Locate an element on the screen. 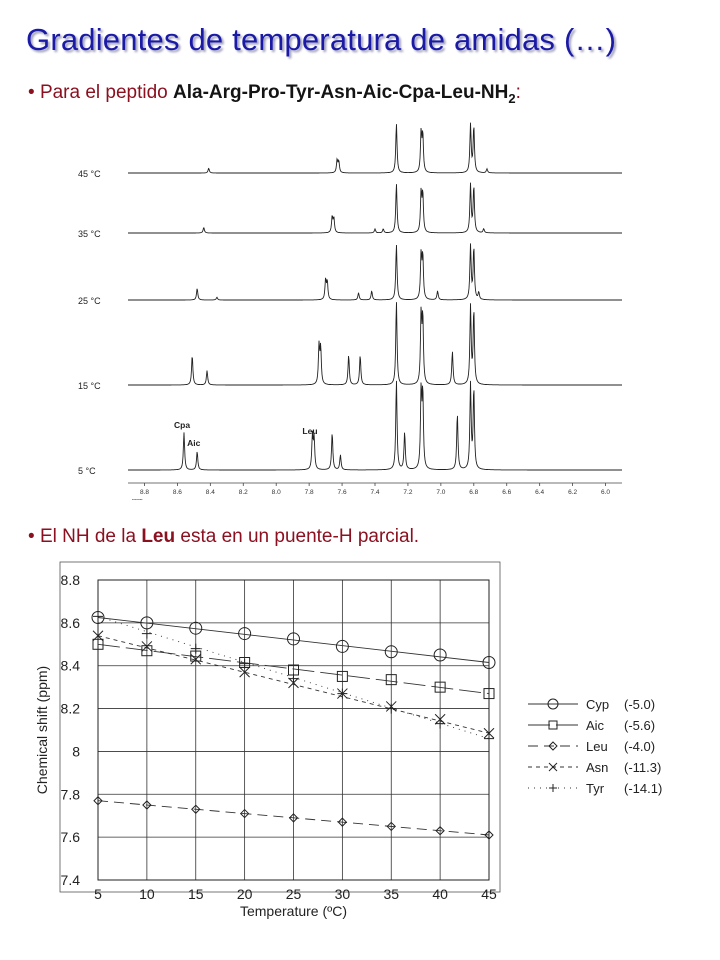  legend-name: Leu is located at coordinates (597, 746).